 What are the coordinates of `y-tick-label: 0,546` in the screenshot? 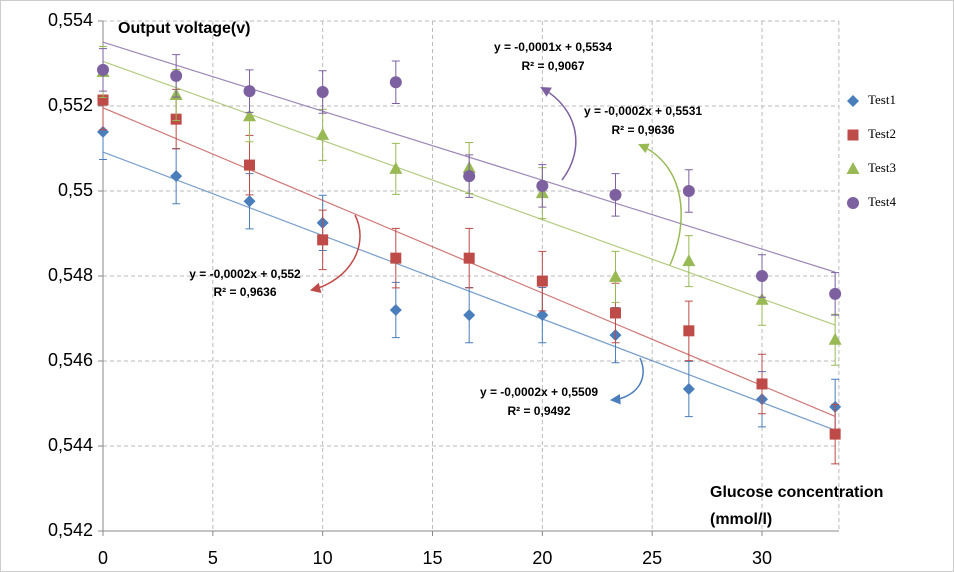 It's located at (70, 360).